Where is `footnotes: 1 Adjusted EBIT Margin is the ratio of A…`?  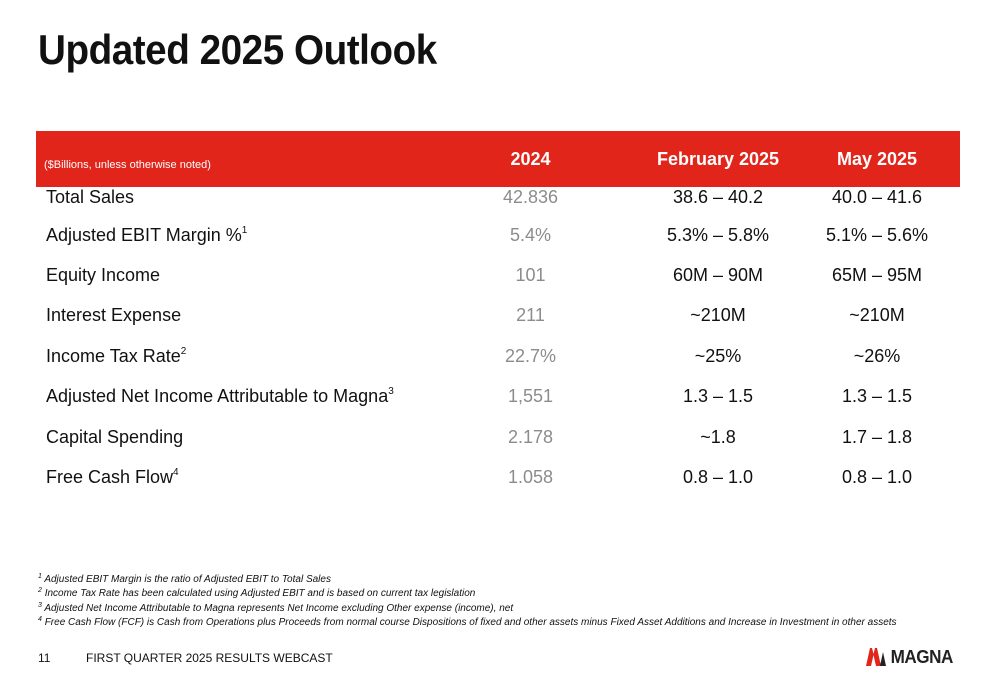
footnotes: 1 Adjusted EBIT Margin is the ratio of A… is located at coordinates (467, 601).